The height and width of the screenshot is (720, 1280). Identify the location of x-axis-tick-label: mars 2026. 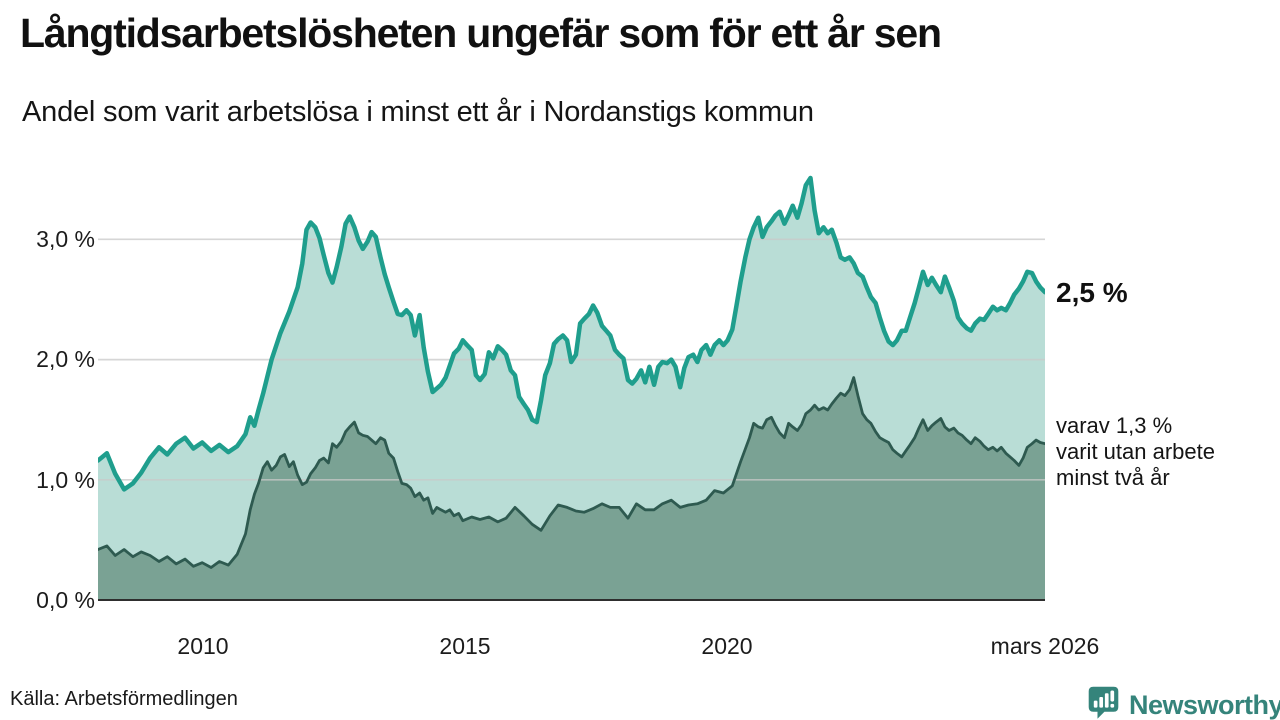
(1045, 646).